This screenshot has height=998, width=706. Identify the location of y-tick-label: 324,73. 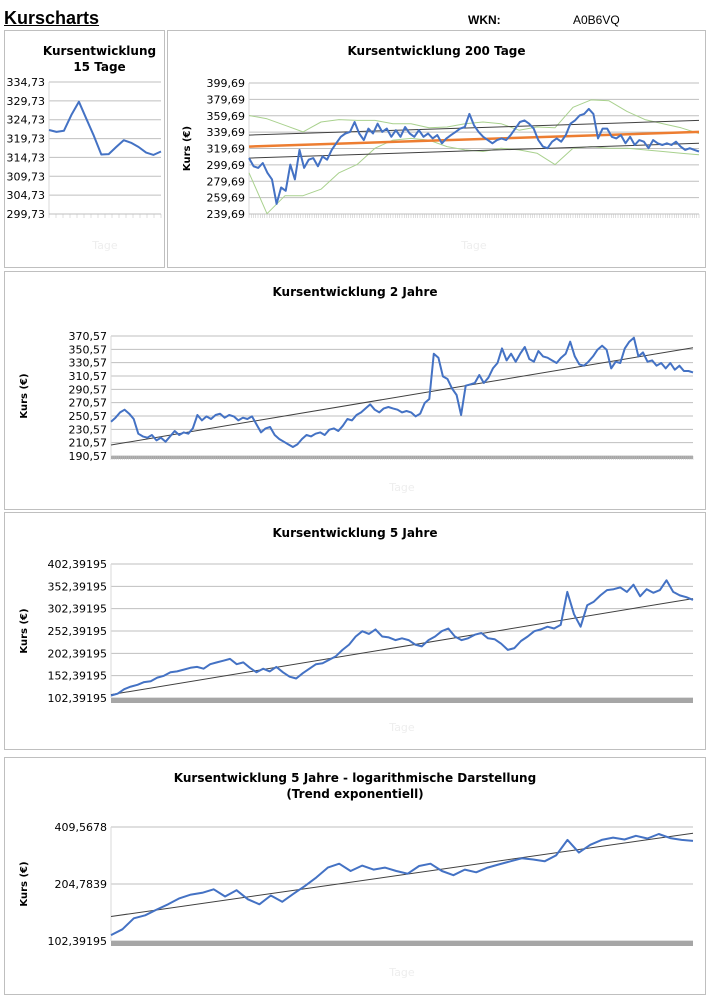
(26, 120).